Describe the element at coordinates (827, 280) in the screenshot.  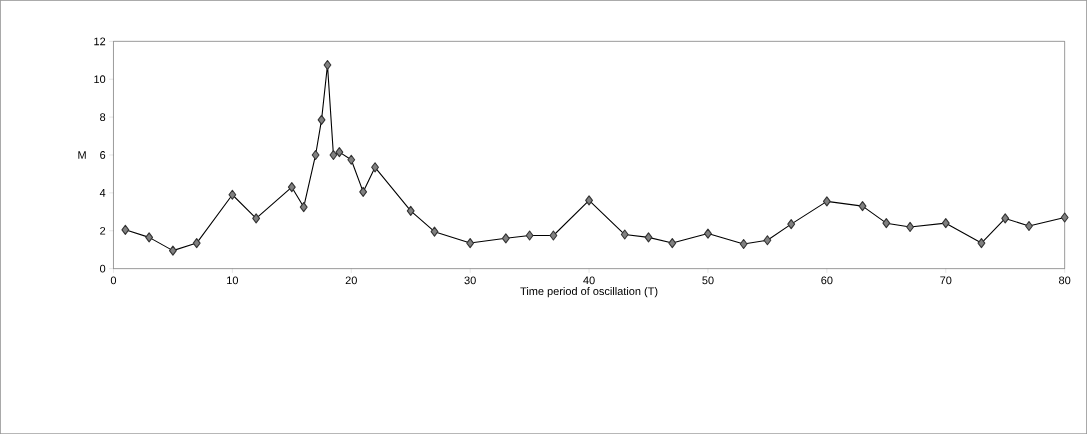
I see `x-tick-label: 60` at that location.